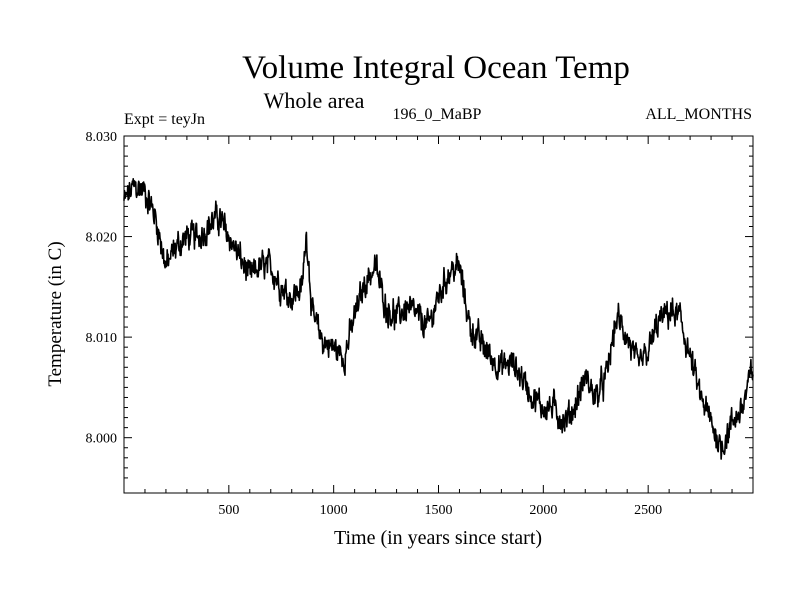  What do you see at coordinates (648, 510) in the screenshot?
I see `x-tick-label: 2500` at bounding box center [648, 510].